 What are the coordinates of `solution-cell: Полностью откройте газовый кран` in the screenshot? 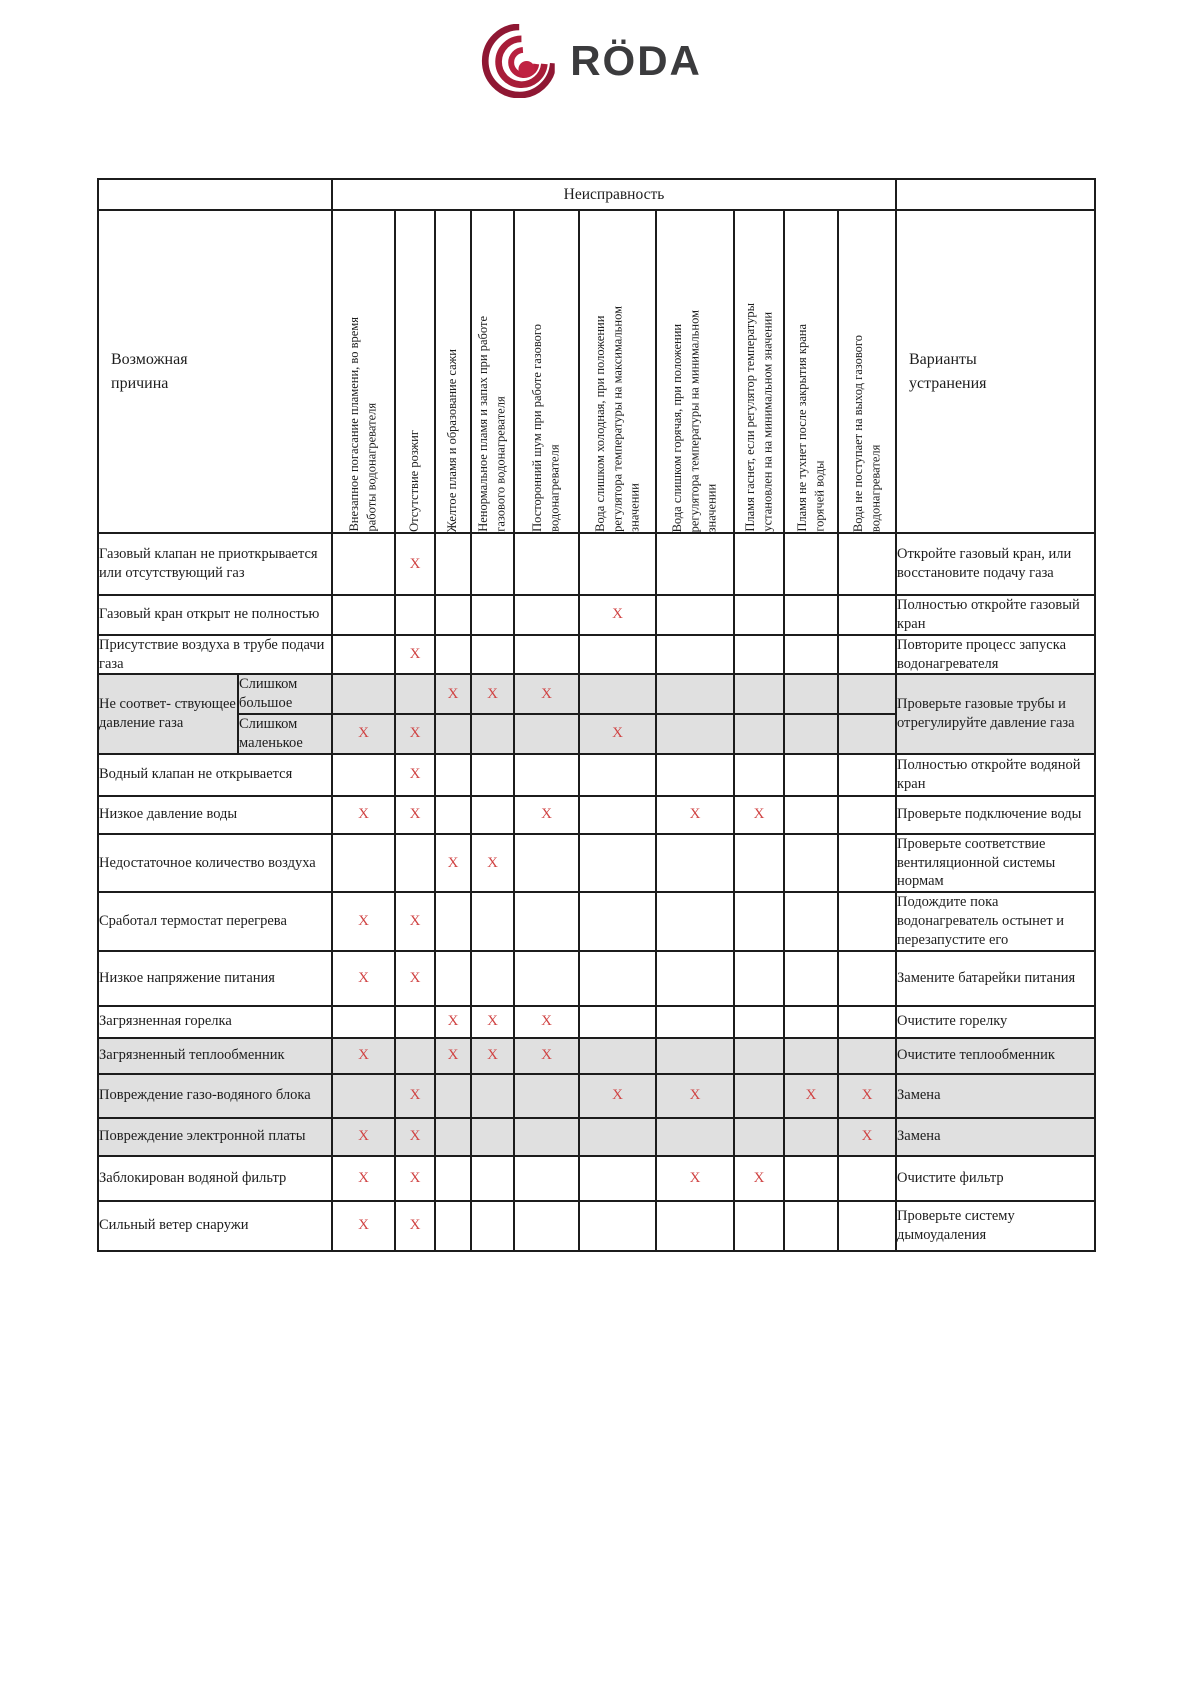 It's located at (995, 615).